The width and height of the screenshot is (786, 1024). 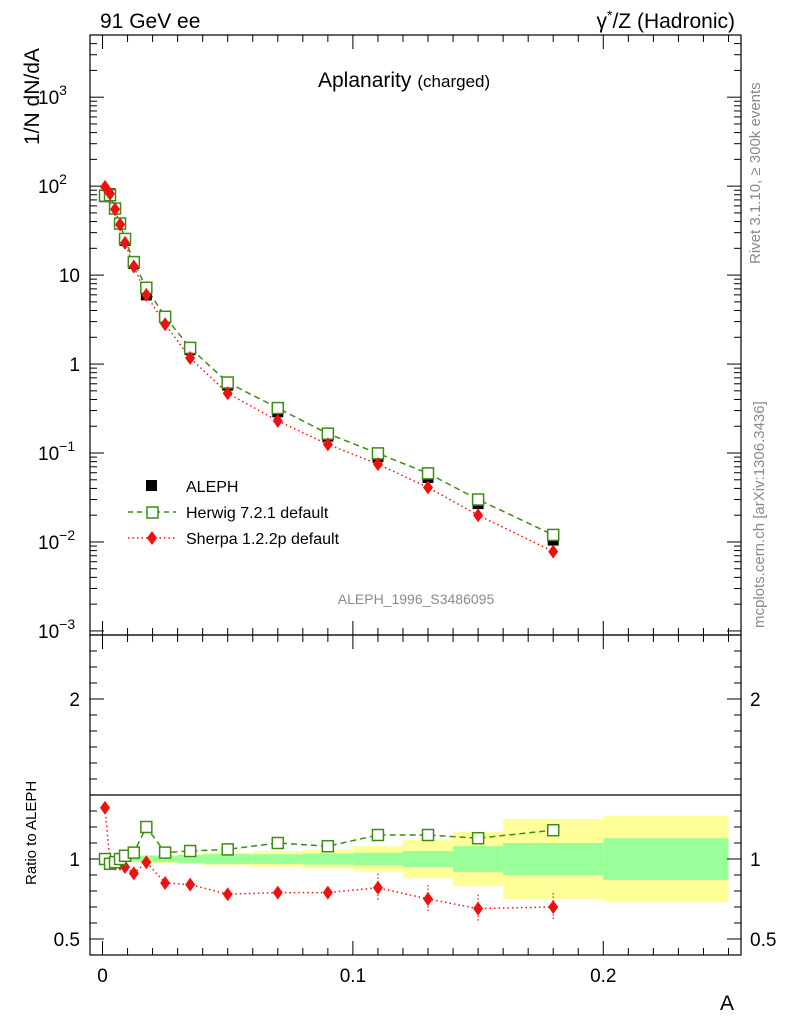 I want to click on y-tick-label: 10², so click(x=52, y=184).